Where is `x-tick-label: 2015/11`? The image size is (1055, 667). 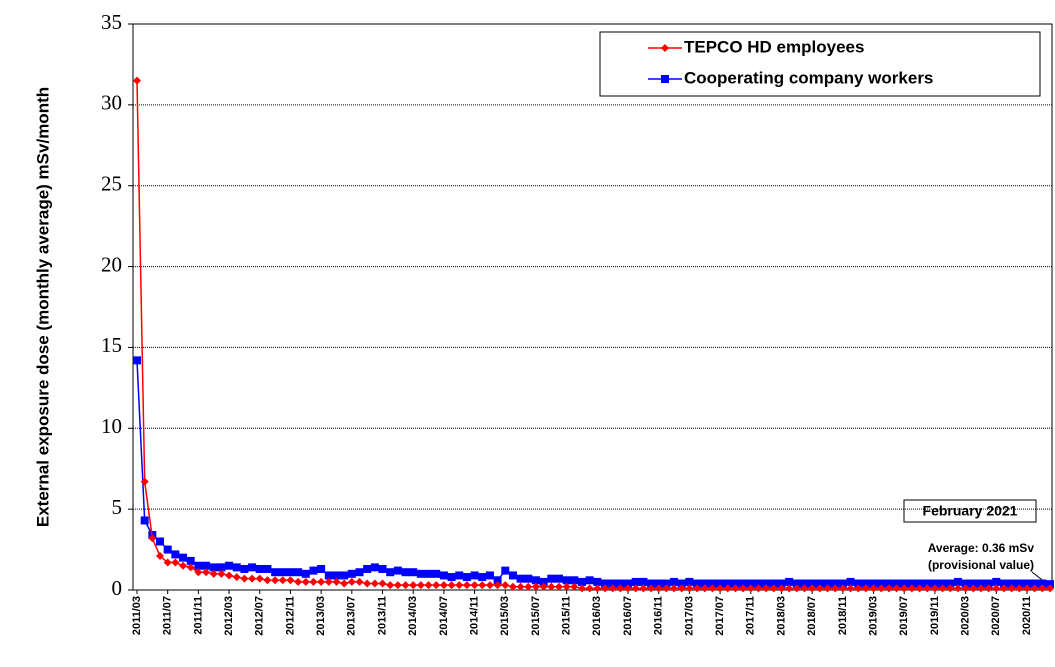 x-tick-label: 2015/11 is located at coordinates (567, 615).